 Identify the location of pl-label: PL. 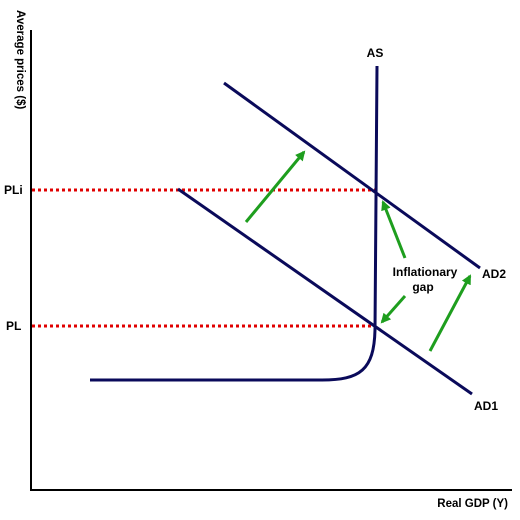
(13, 326).